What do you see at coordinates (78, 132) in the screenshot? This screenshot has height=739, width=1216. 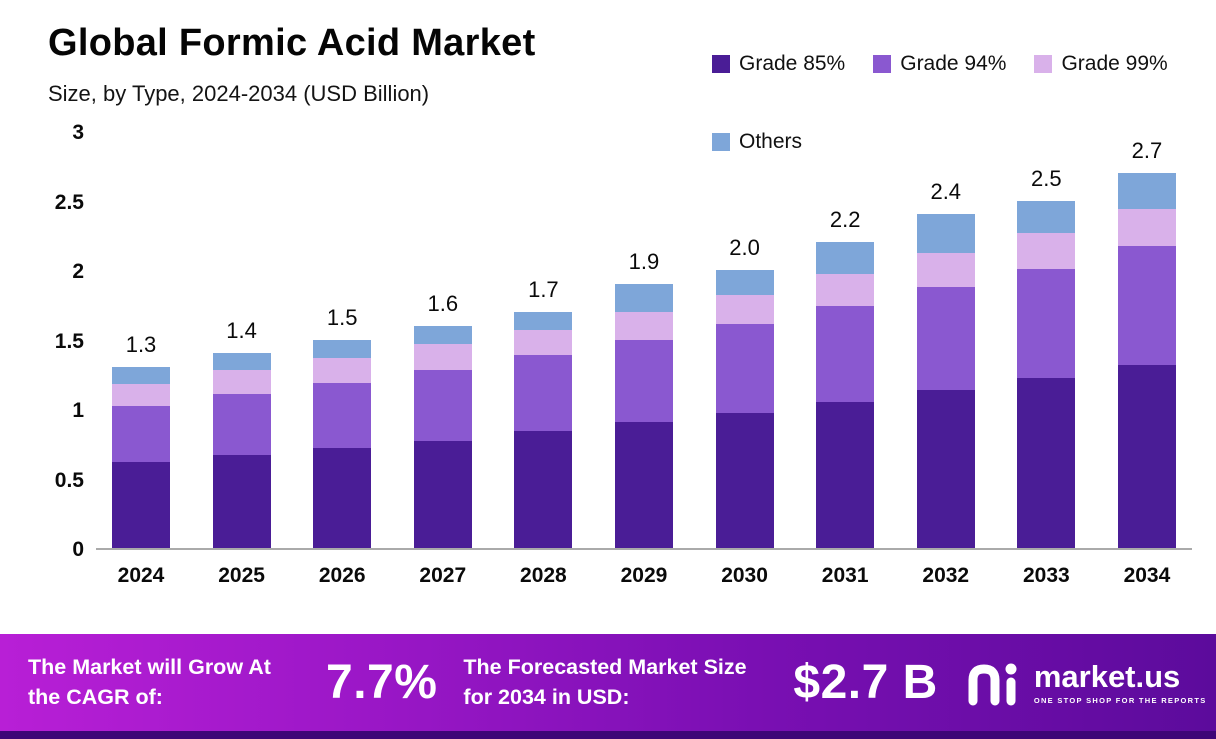 I see `y-tick-label: 3` at bounding box center [78, 132].